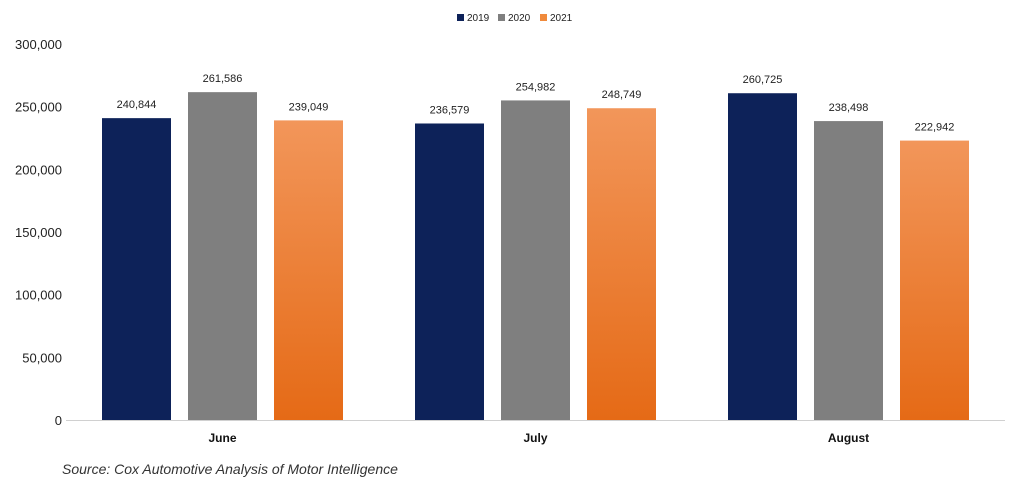 The height and width of the screenshot is (492, 1023). What do you see at coordinates (535, 260) in the screenshot?
I see `bar-july-2020` at bounding box center [535, 260].